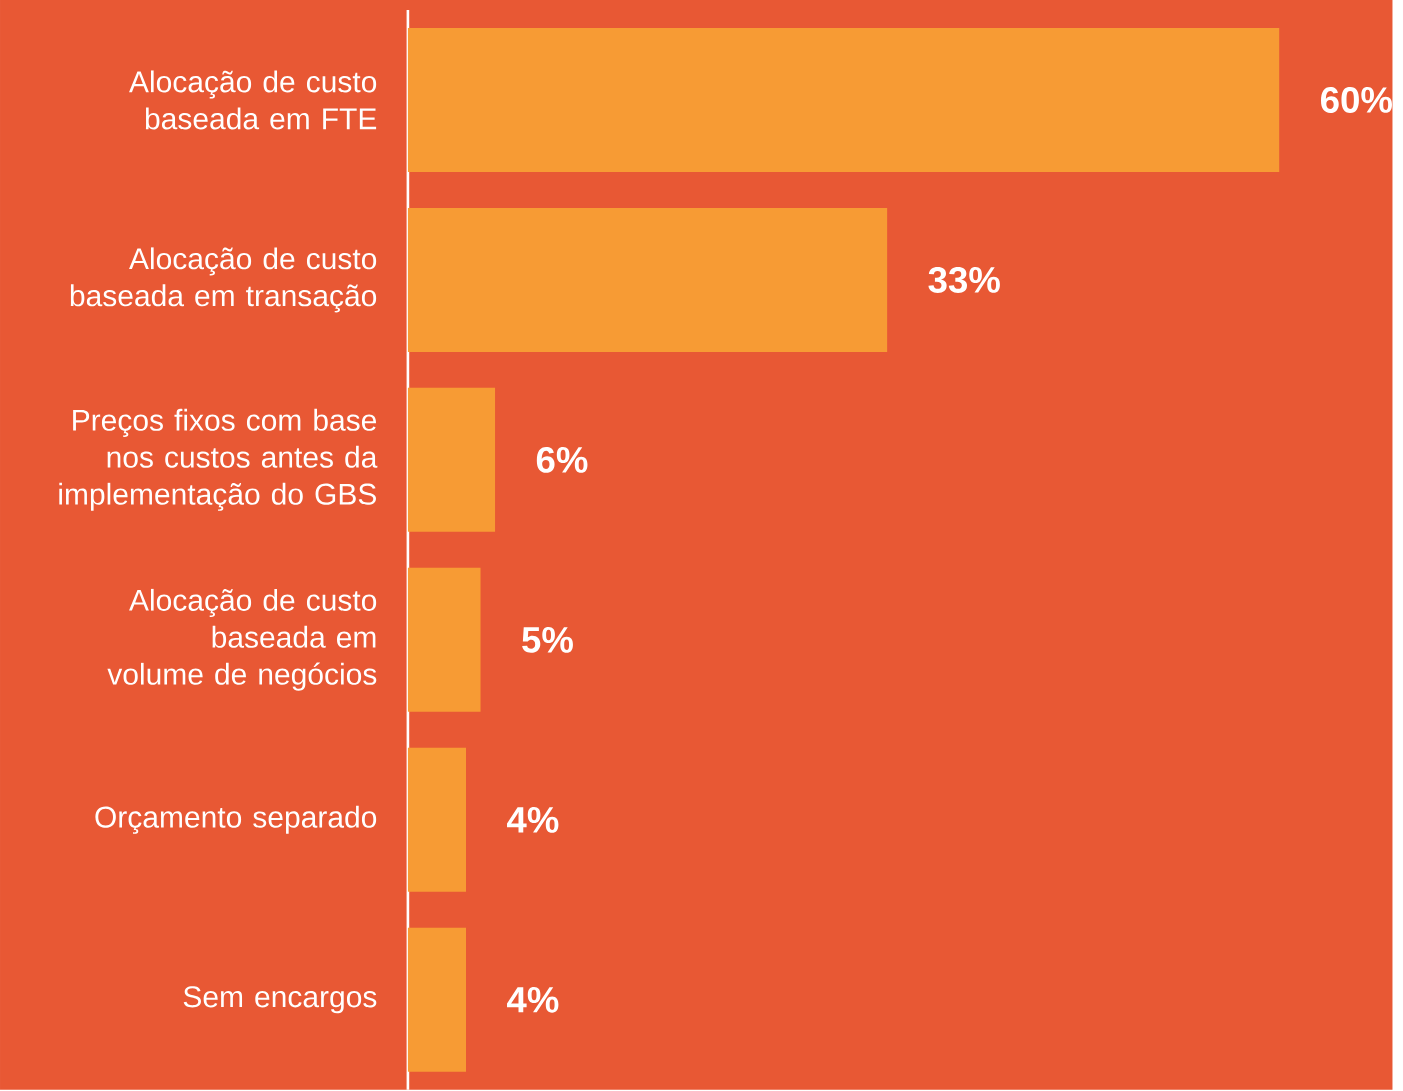  What do you see at coordinates (253, 100) in the screenshot?
I see `y-tick-label: Alocação de custo baseada em FTE` at bounding box center [253, 100].